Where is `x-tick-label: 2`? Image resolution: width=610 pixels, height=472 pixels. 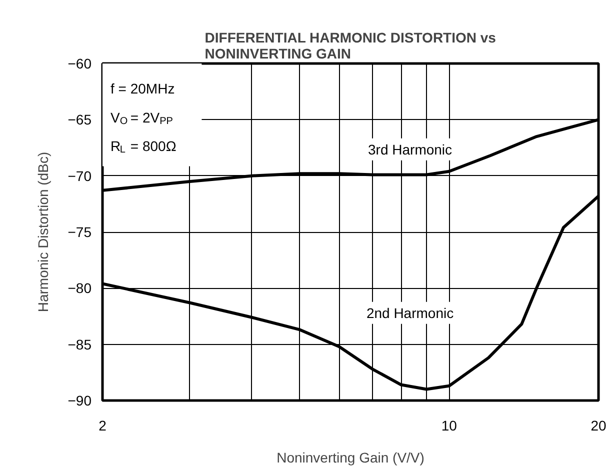 x-tick-label: 2 is located at coordinates (102, 426).